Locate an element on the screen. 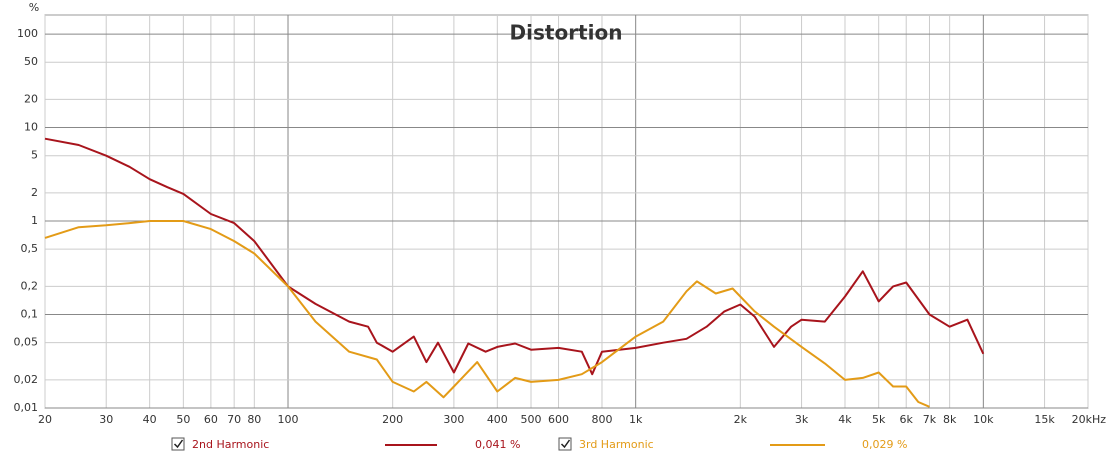 Image resolution: width=1110 pixels, height=464 pixels. legend-label: 2nd Harmonic is located at coordinates (230, 444).